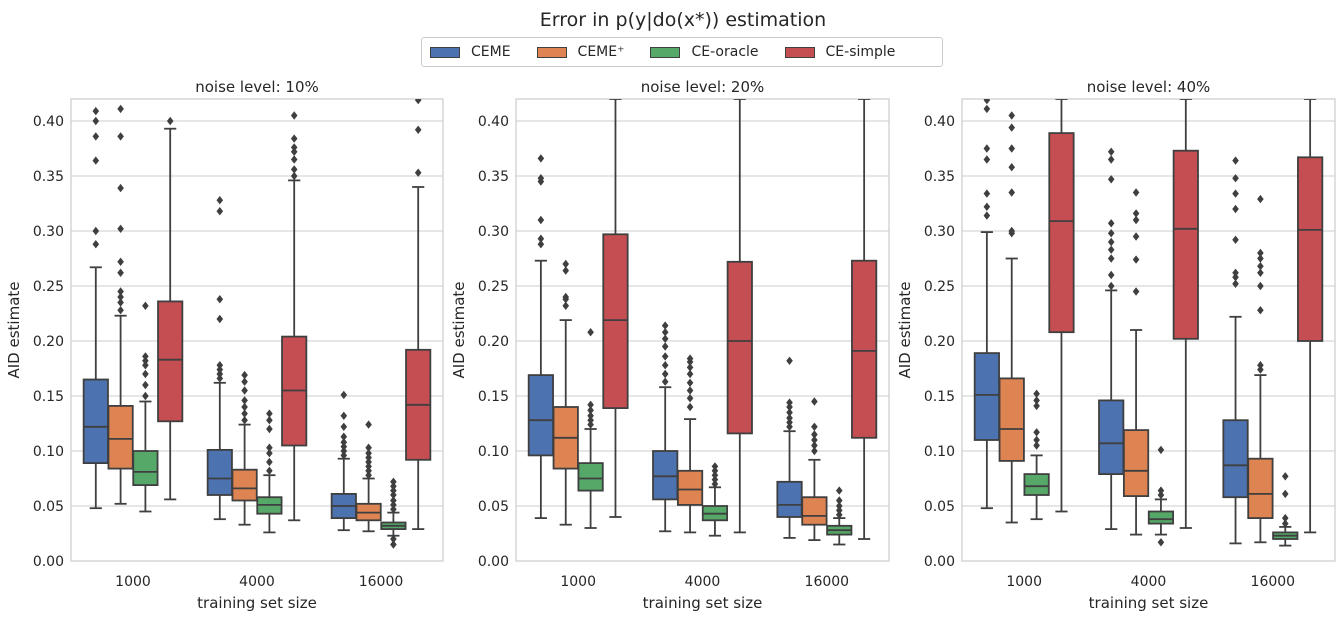  I want to click on legend-label: CEME, so click(491, 52).